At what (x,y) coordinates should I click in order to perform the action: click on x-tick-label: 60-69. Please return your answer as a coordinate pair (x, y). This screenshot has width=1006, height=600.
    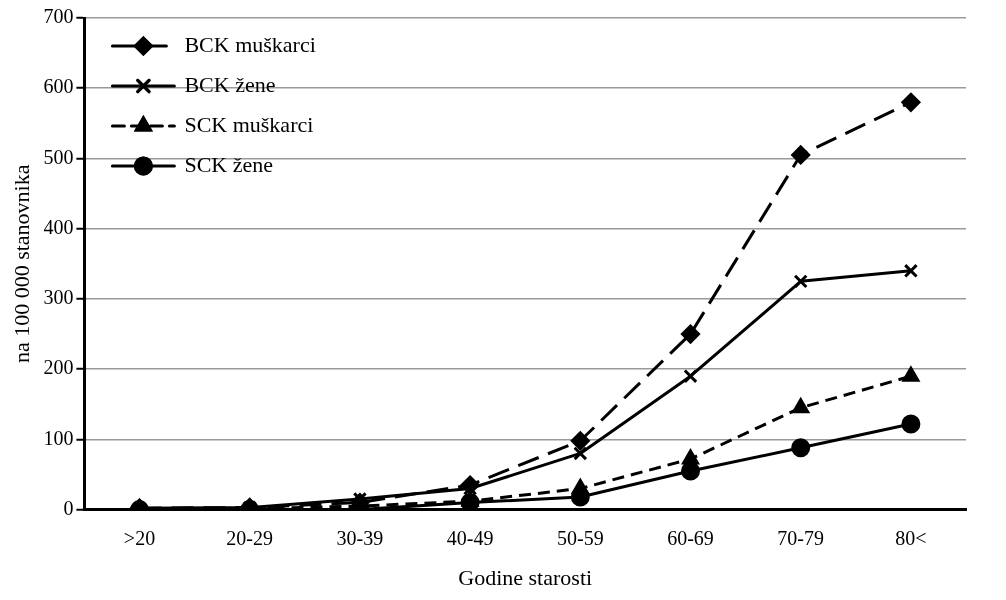
    Looking at the image, I should click on (690, 537).